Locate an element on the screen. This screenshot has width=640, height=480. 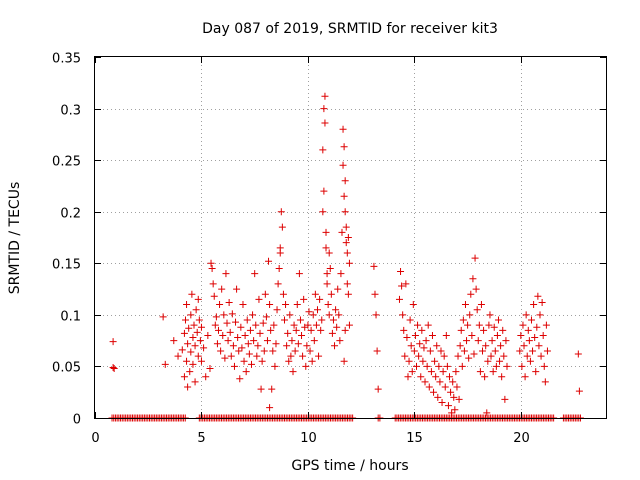
y-tick-label: 0.15 is located at coordinates (66, 265).